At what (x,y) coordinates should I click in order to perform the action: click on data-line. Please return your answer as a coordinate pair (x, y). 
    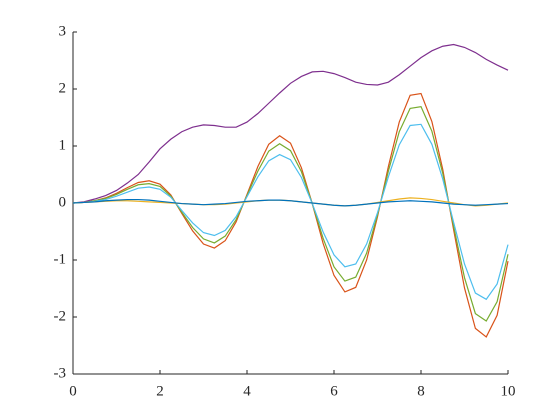
    Looking at the image, I should click on (290, 202).